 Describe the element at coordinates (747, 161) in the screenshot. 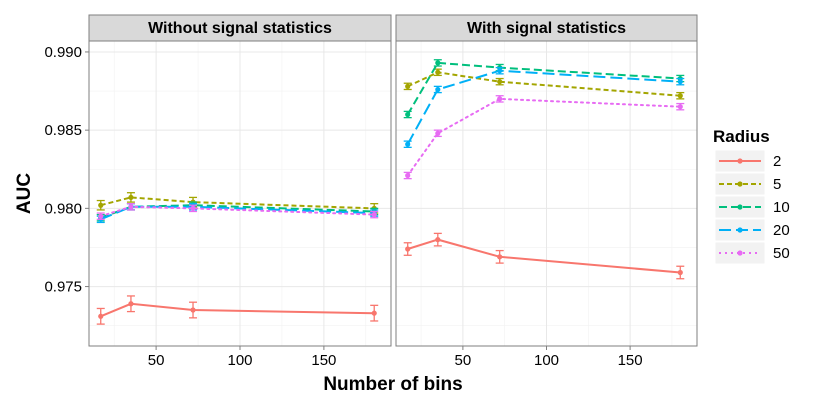

I see `legend-item-radius-2: 2` at that location.